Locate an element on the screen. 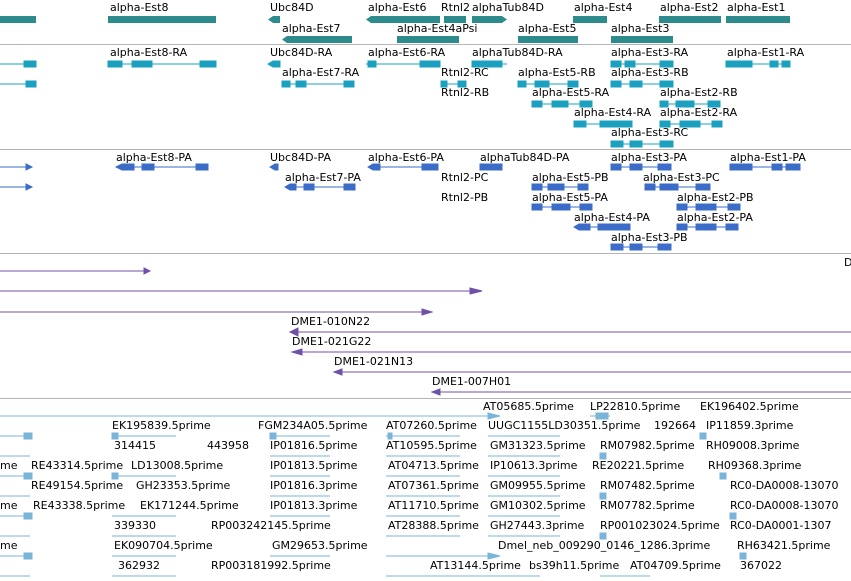 Image resolution: width=851 pixels, height=581 pixels. mrna-label: alpha-Est4-RA is located at coordinates (613, 112).